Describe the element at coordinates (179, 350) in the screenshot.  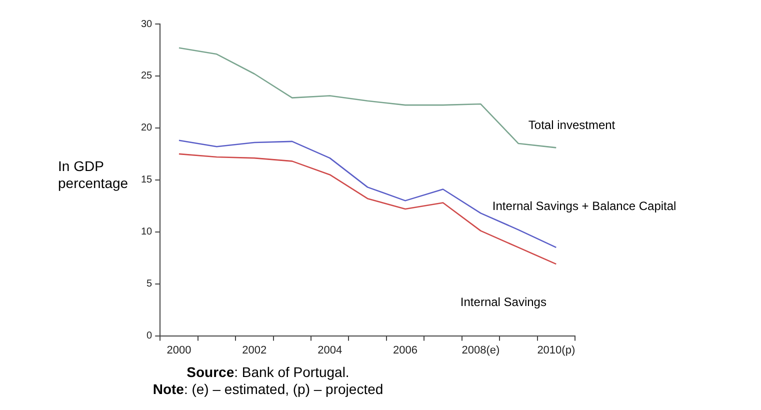
I see `x-tick-label: 2000` at that location.